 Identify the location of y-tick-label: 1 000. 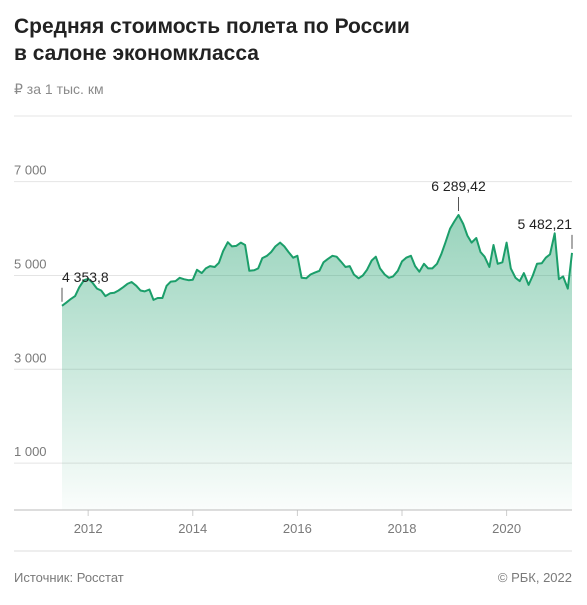
(30, 451).